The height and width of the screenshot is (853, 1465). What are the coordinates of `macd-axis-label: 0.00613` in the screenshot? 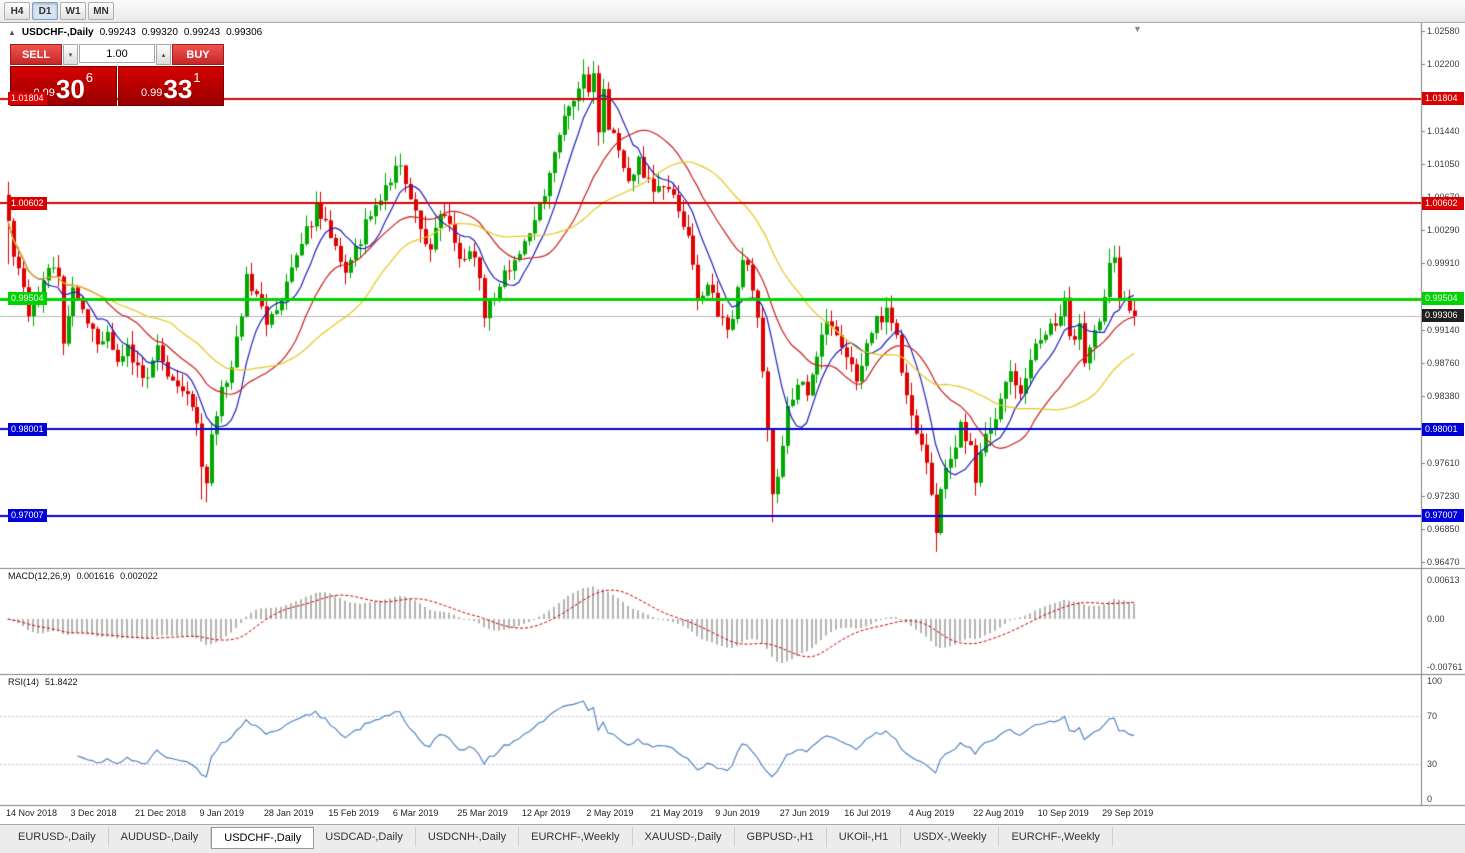 It's located at (1443, 580).